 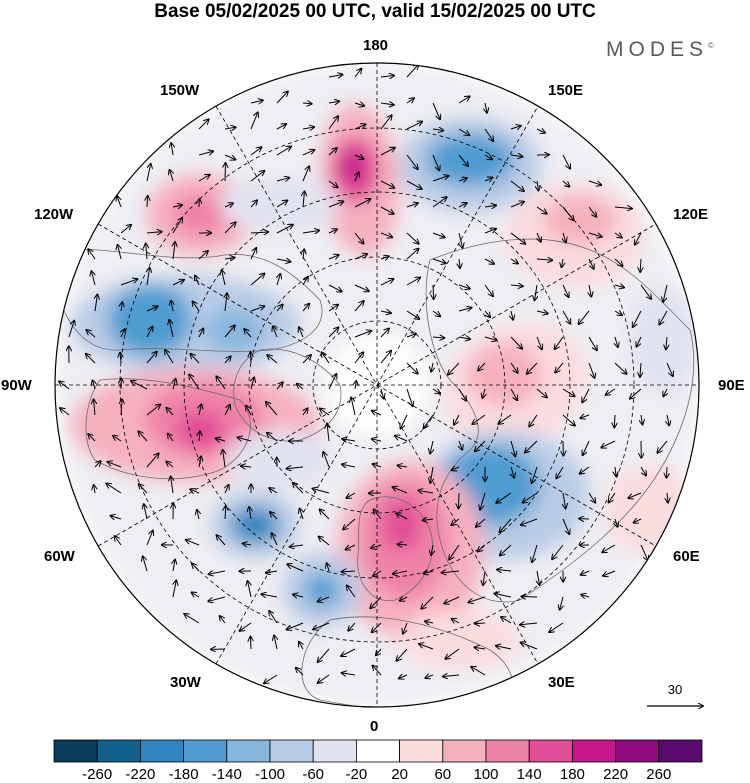 What do you see at coordinates (711, 45) in the screenshot?
I see `copyright-mark: ©` at bounding box center [711, 45].